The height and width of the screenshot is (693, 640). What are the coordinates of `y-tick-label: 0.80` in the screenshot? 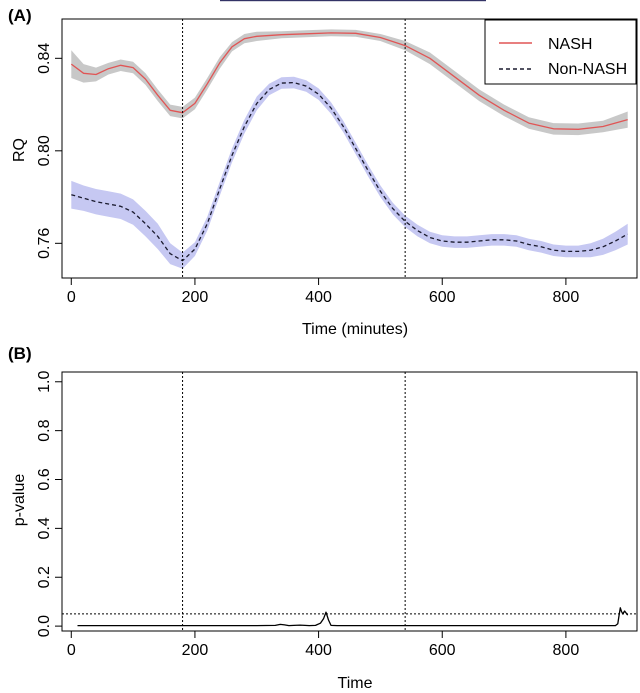 It's located at (44, 150).